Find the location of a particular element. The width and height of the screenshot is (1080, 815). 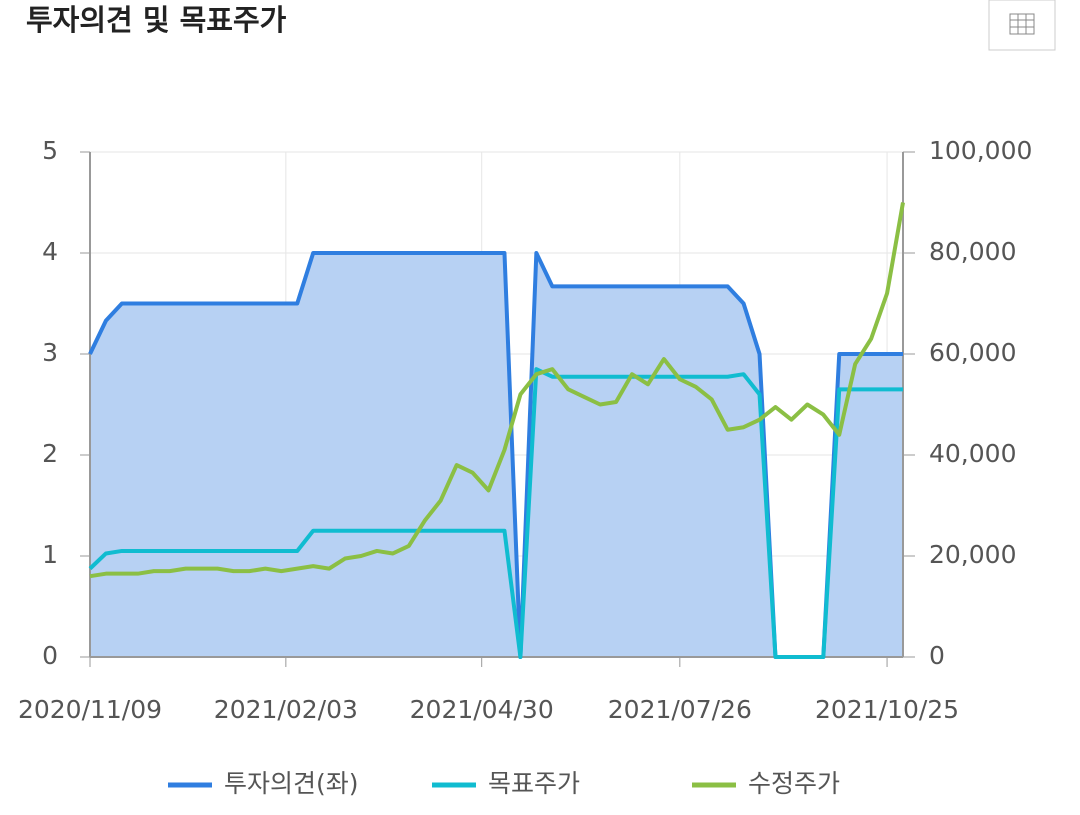

x-tick-label: 2021/02/03 is located at coordinates (286, 709).